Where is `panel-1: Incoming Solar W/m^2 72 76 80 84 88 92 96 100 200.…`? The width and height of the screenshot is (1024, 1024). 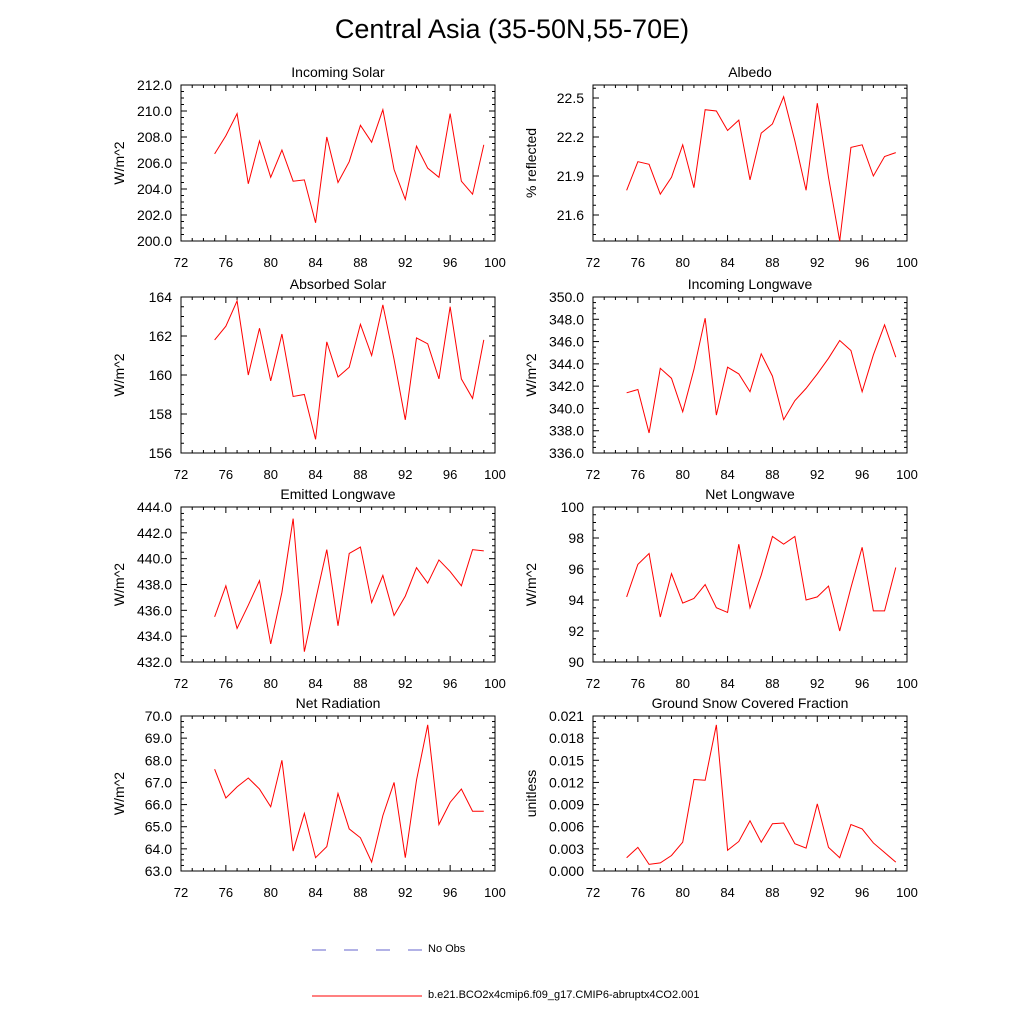 panel-1: Incoming Solar W/m^2 72 76 80 84 88 92 96 100 200.… is located at coordinates (308, 167).